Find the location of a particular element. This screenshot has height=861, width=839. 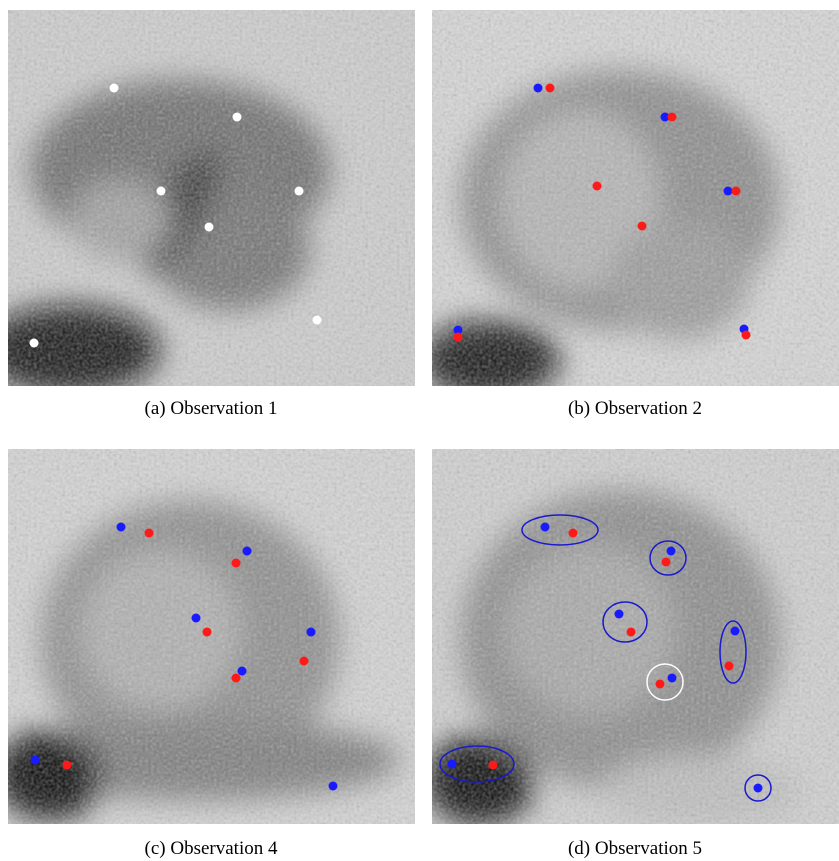

caption: (a) Observation 1 is located at coordinates (211, 408).